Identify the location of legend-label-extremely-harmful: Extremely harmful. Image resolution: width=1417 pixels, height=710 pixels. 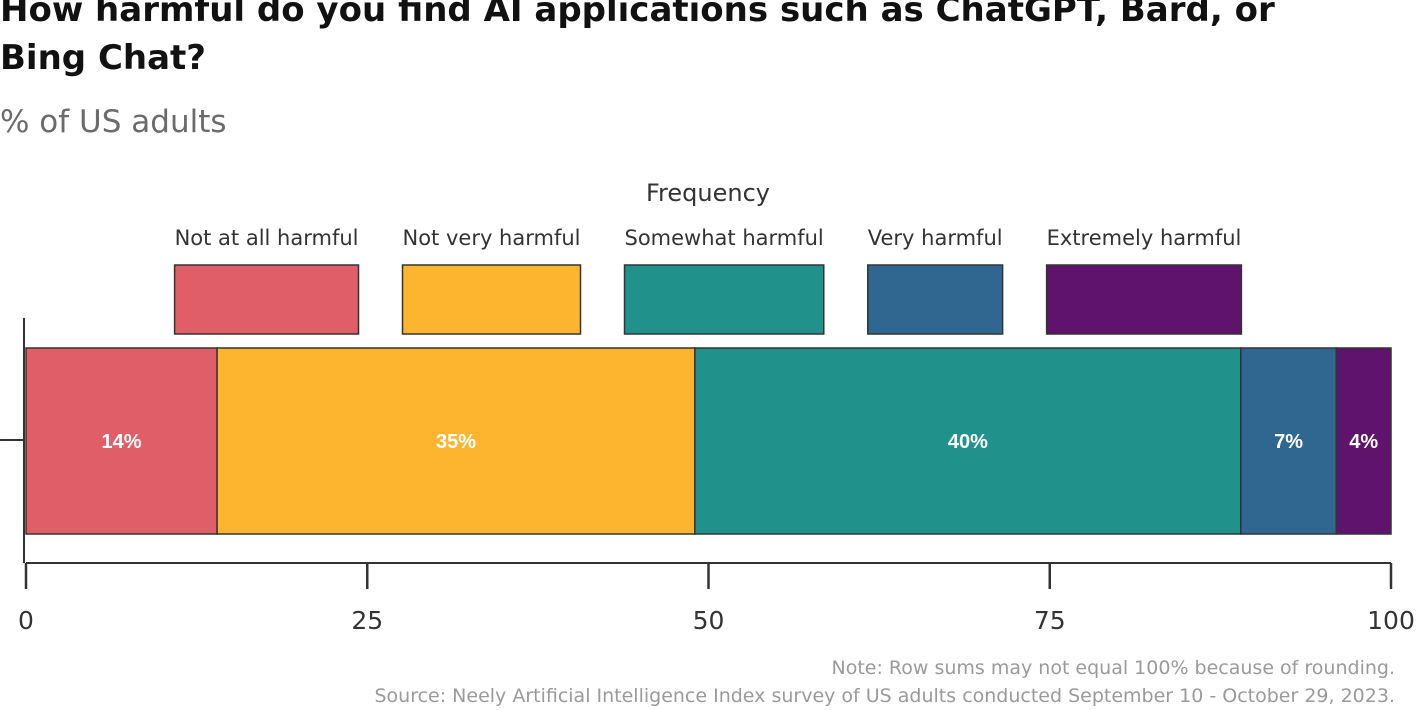
(1144, 238).